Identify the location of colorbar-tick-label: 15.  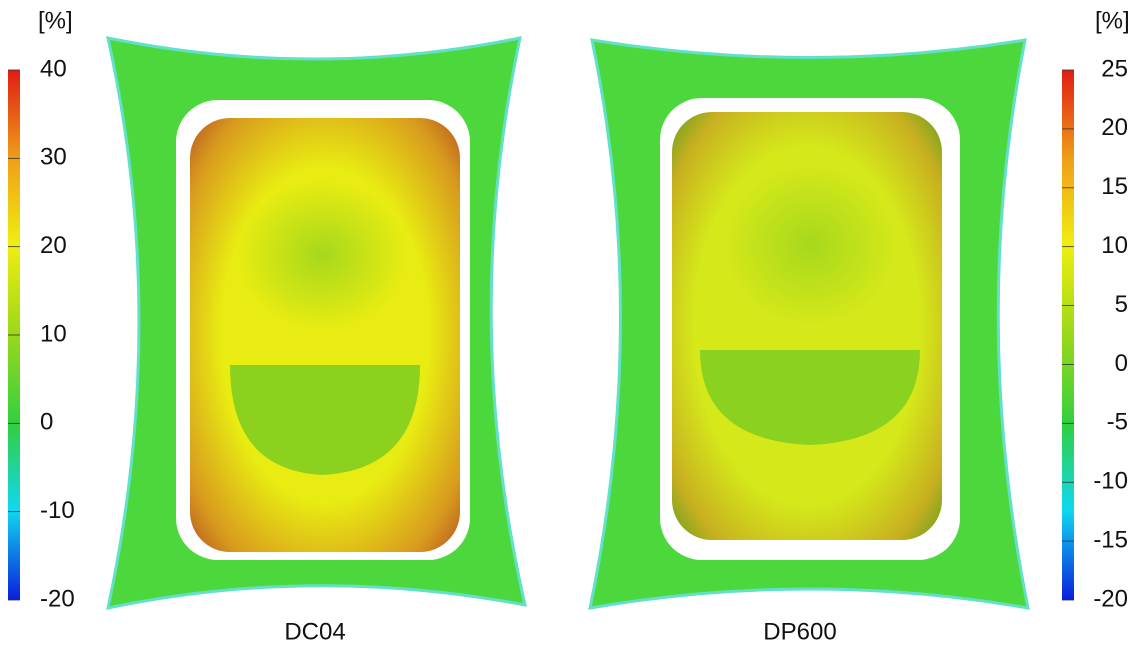
(1114, 186).